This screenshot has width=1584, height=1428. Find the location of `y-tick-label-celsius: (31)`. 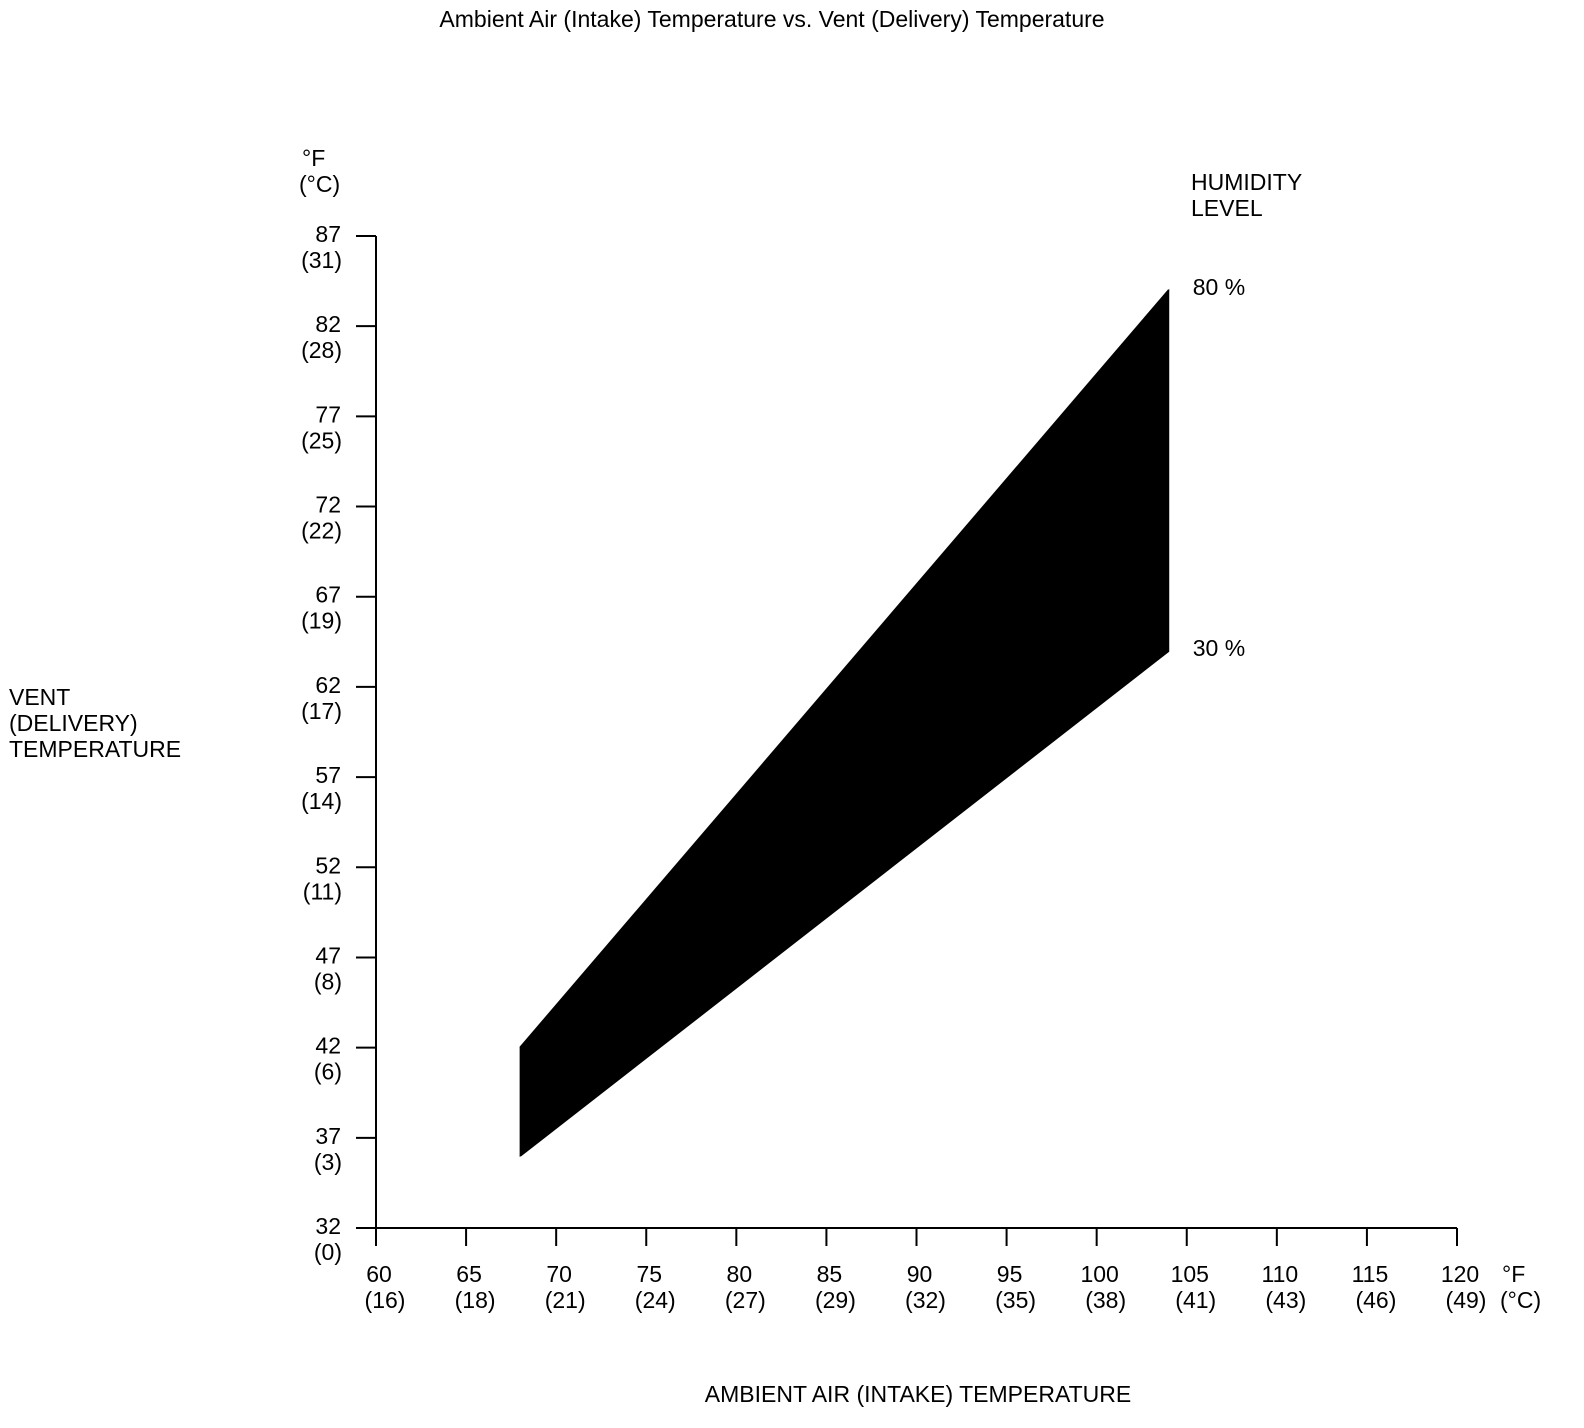

y-tick-label-celsius: (31) is located at coordinates (321, 260).